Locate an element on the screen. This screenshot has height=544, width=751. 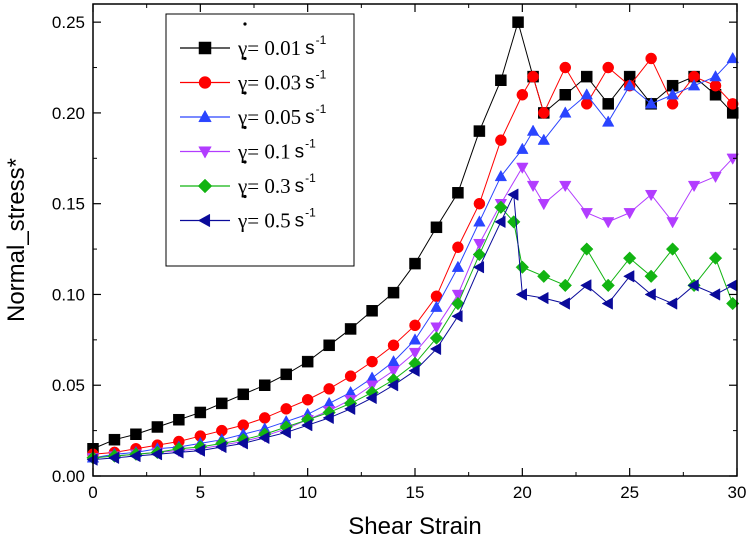
legend-label: γ= 0.3 is located at coordinates (264, 186).